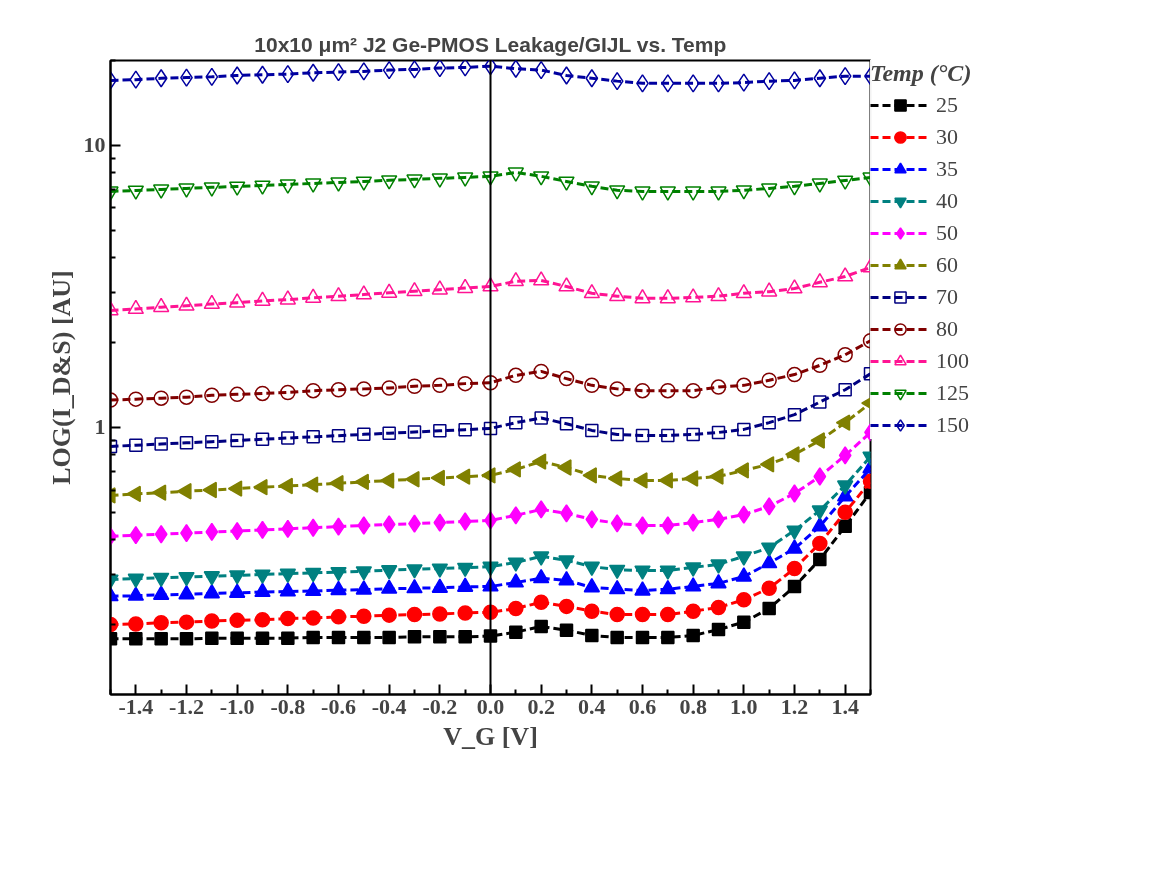  I want to click on legend-label: 25, so click(947, 105).